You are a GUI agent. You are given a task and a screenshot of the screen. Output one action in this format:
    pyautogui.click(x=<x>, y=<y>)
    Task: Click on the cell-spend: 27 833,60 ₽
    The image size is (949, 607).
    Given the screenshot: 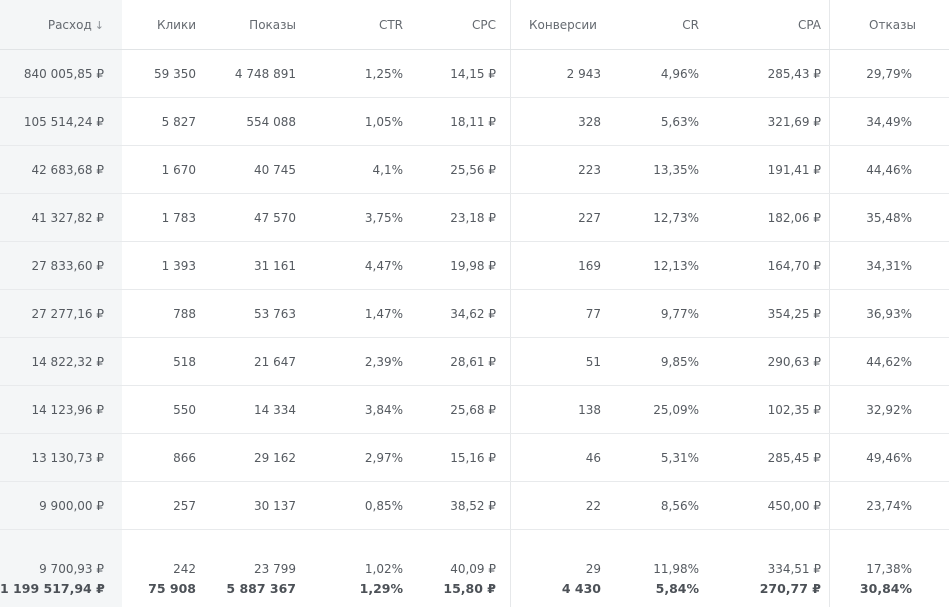 What is the action you would take?
    pyautogui.click(x=61, y=265)
    